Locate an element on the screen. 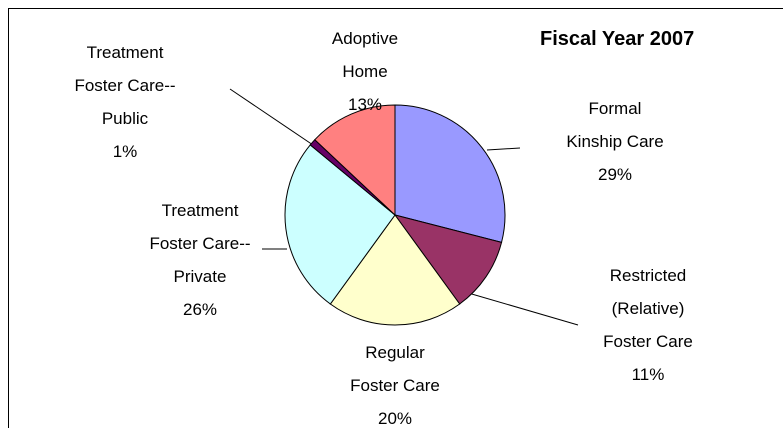 This screenshot has width=783, height=428. slice-label: Treatment Foster Care-- Private 26% is located at coordinates (200, 260).